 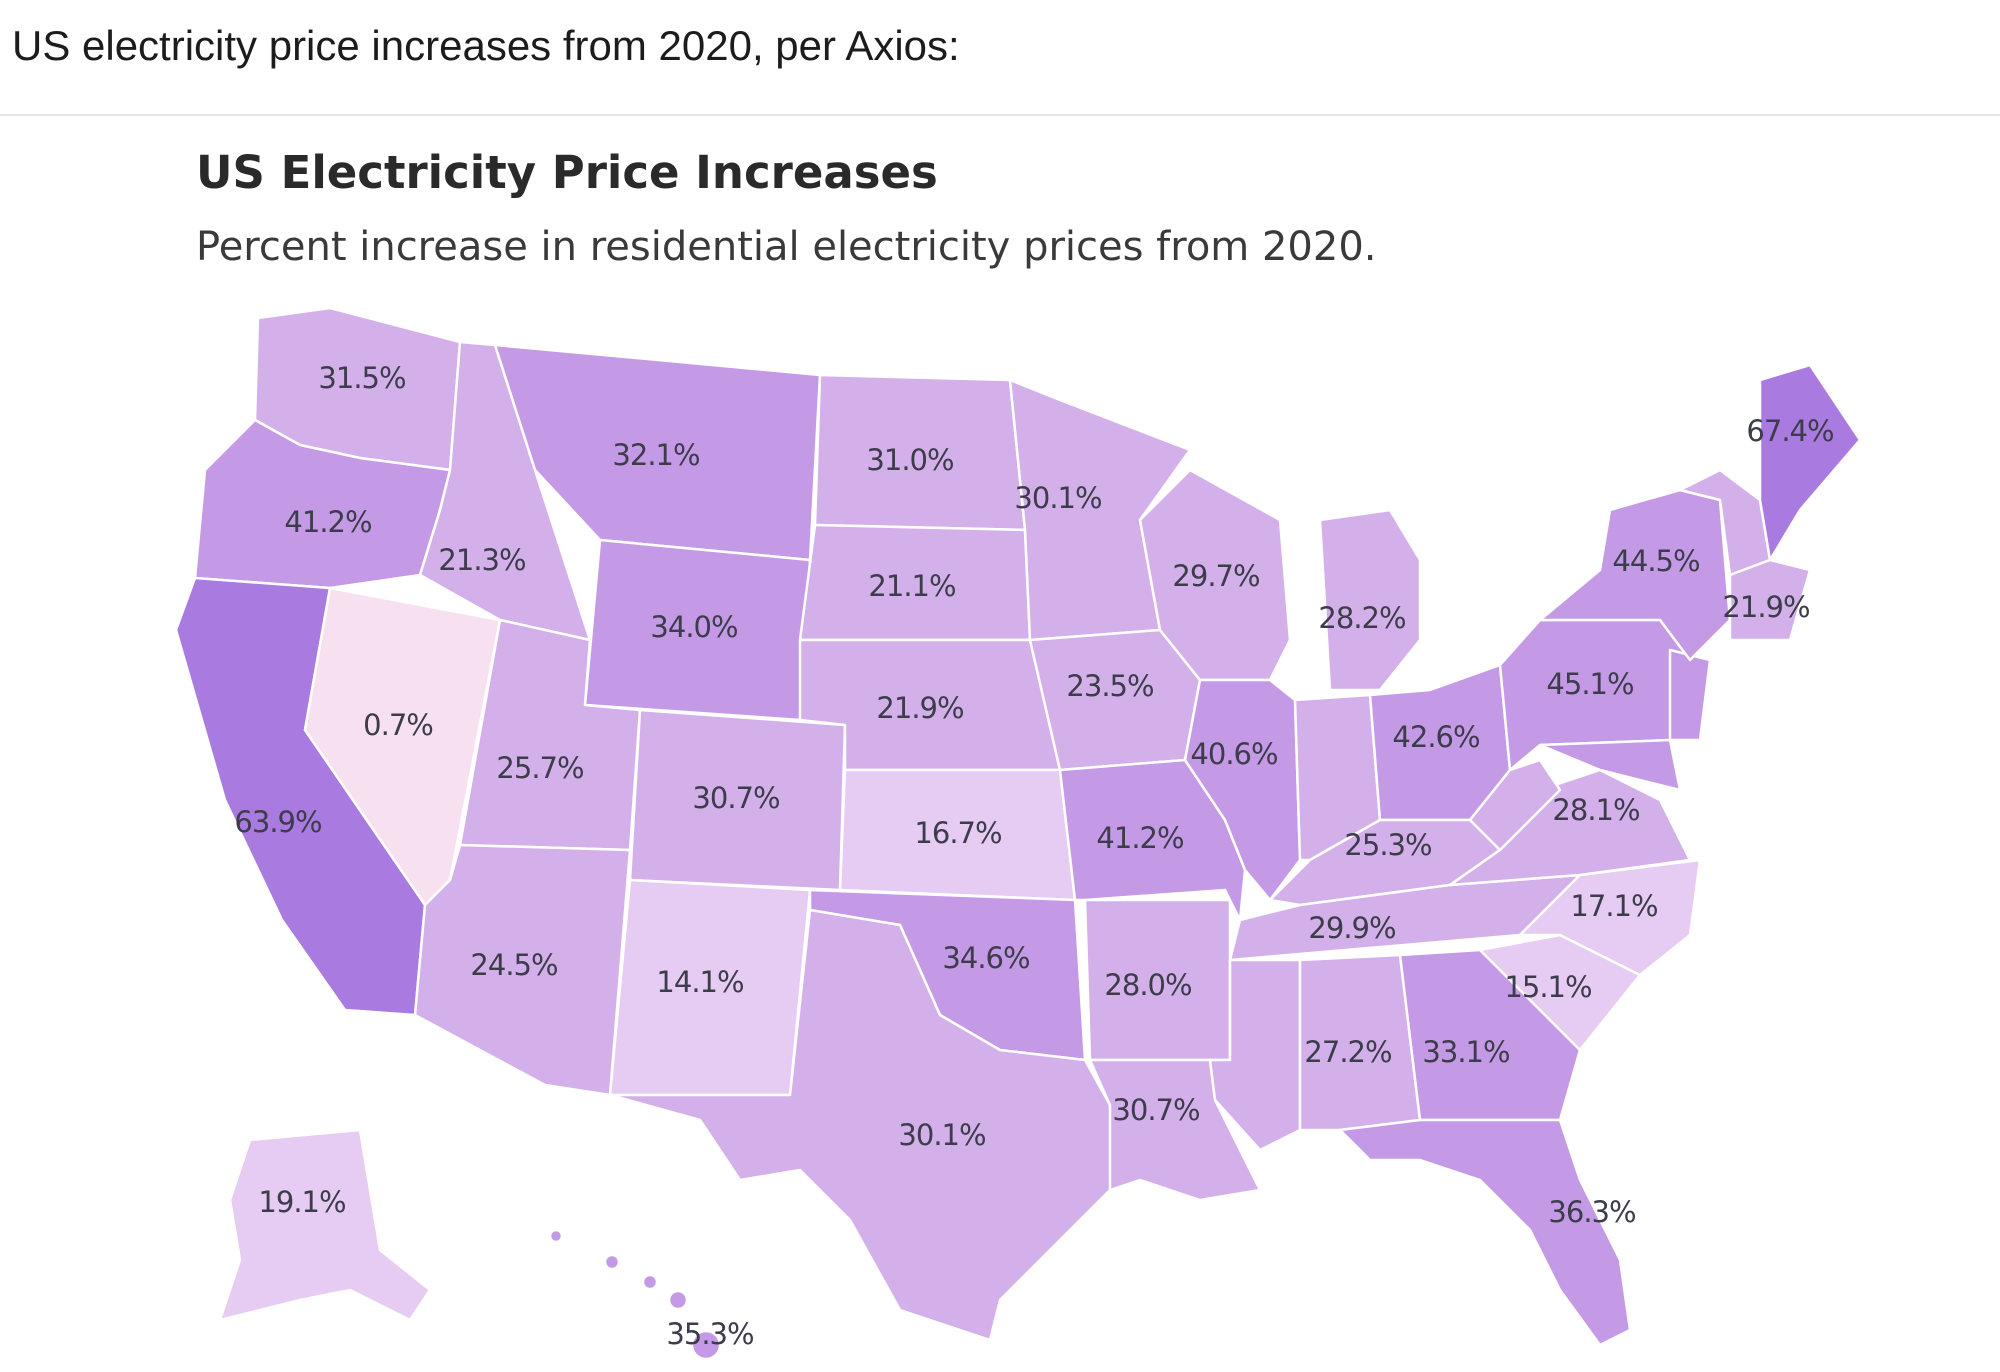 I want to click on label-northcarolina: 17.1%, so click(x=1613, y=906).